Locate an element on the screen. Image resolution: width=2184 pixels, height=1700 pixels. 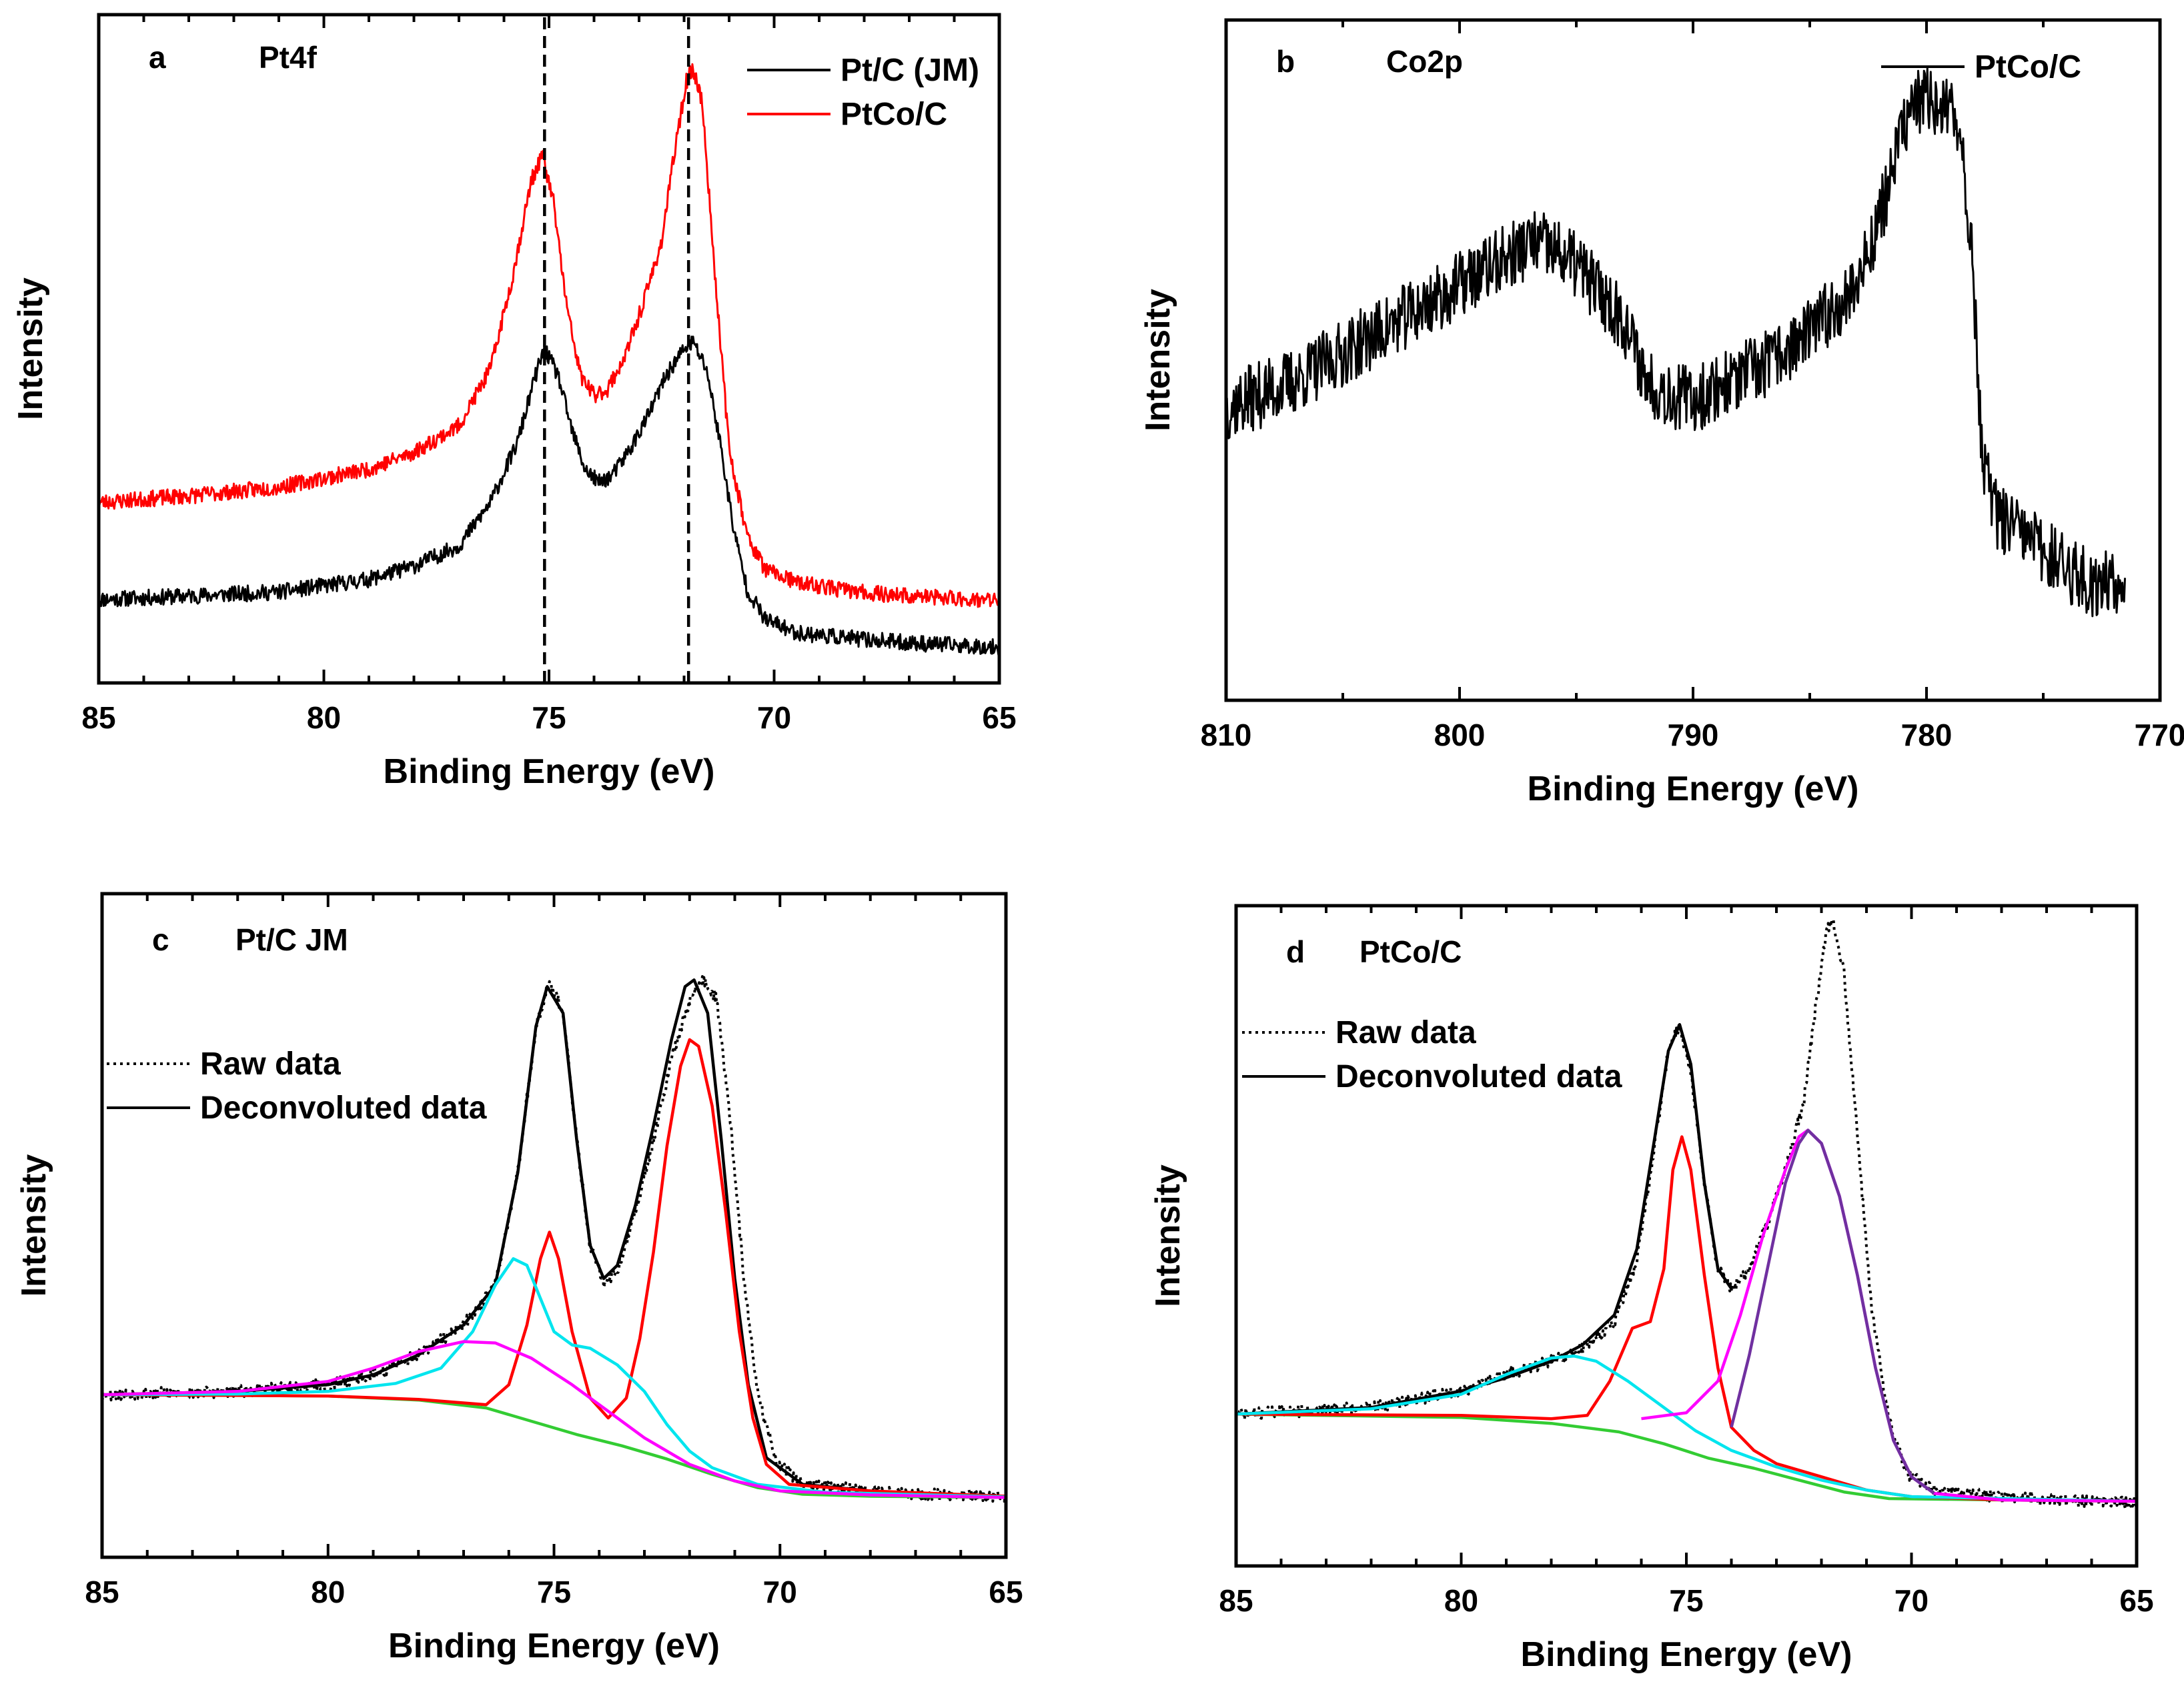
x-tick-label: 810 is located at coordinates (1226, 735).